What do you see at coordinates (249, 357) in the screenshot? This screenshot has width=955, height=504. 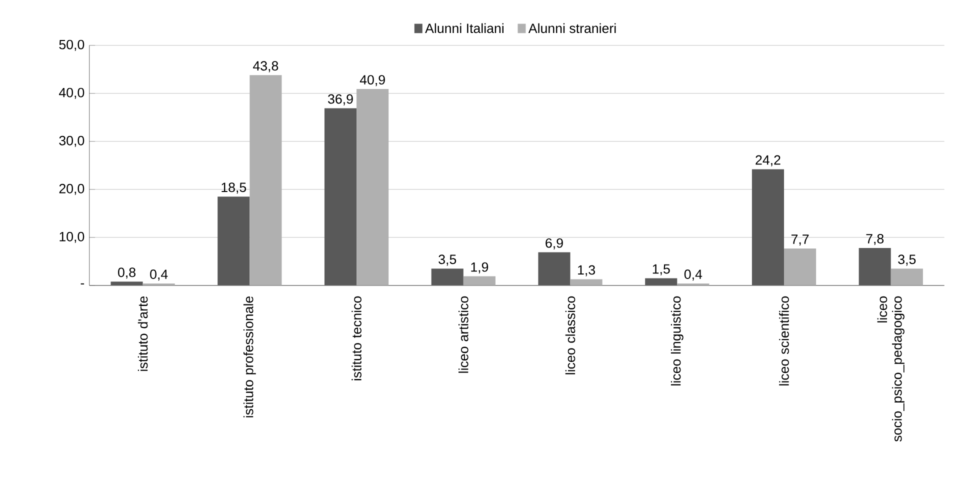 I see `x-tick-label: istituto professionale` at bounding box center [249, 357].